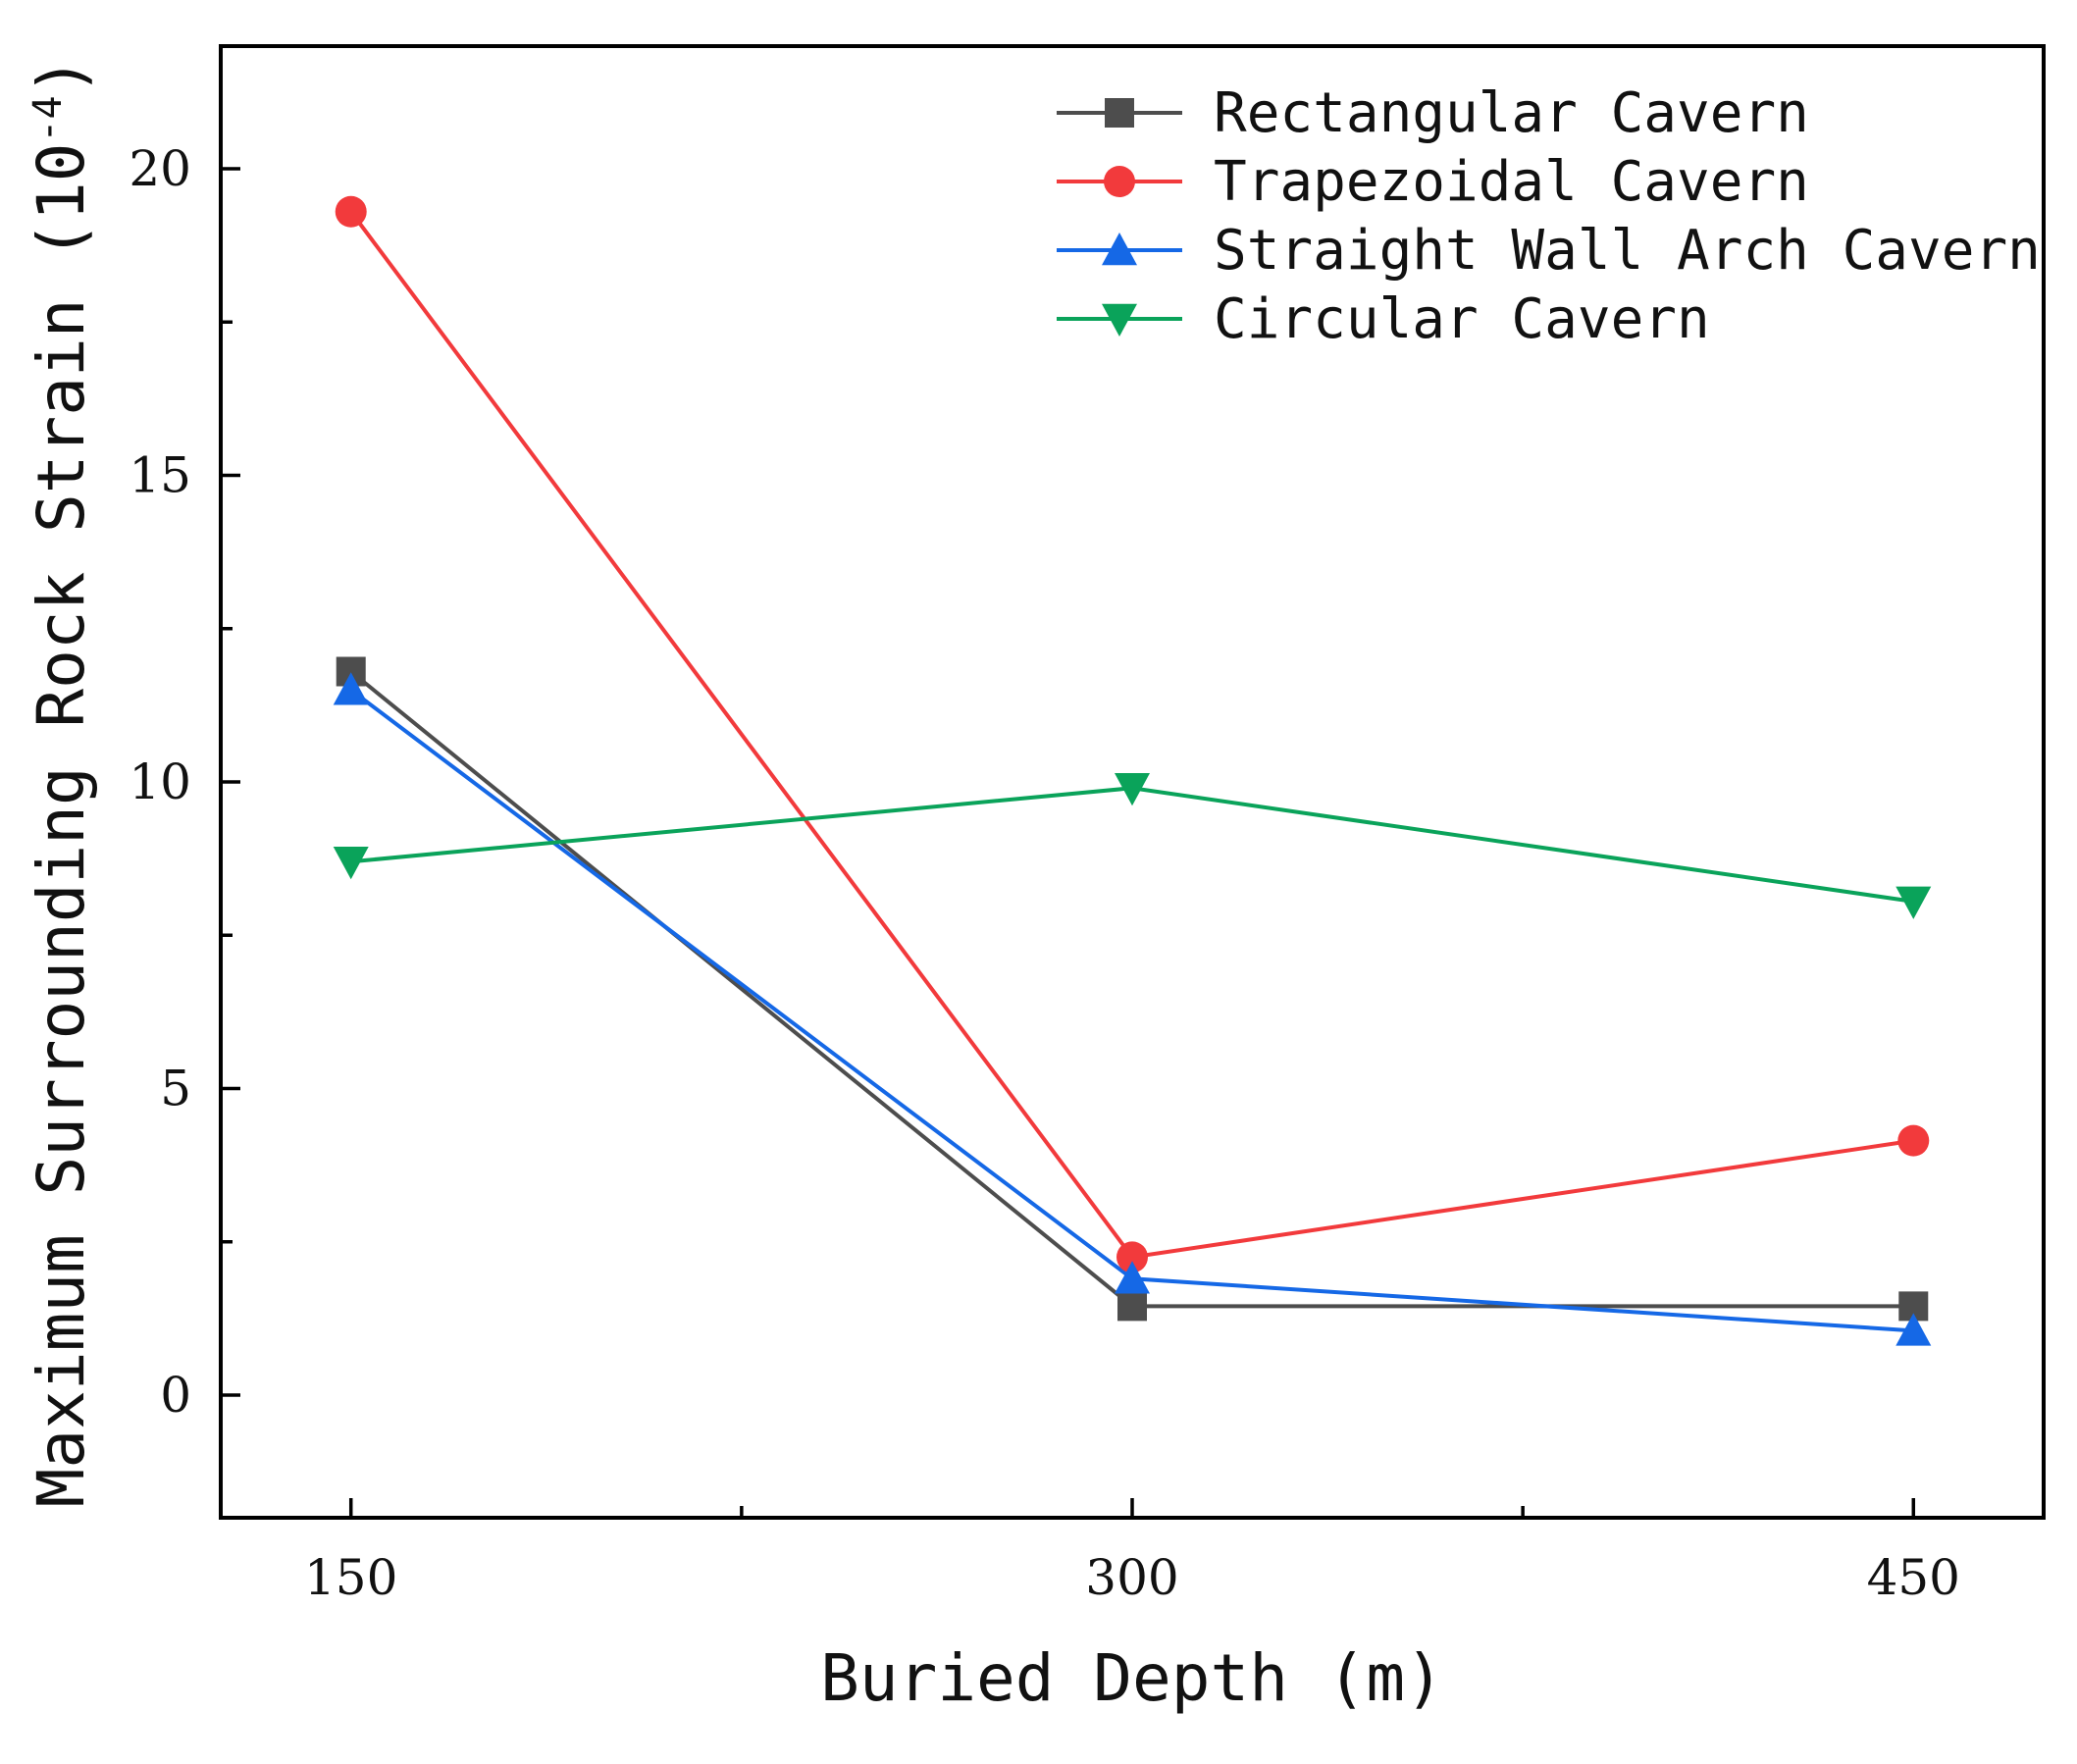 The width and height of the screenshot is (2077, 1764). I want to click on x-tick-labels: 150 300 450, so click(1132, 1577).